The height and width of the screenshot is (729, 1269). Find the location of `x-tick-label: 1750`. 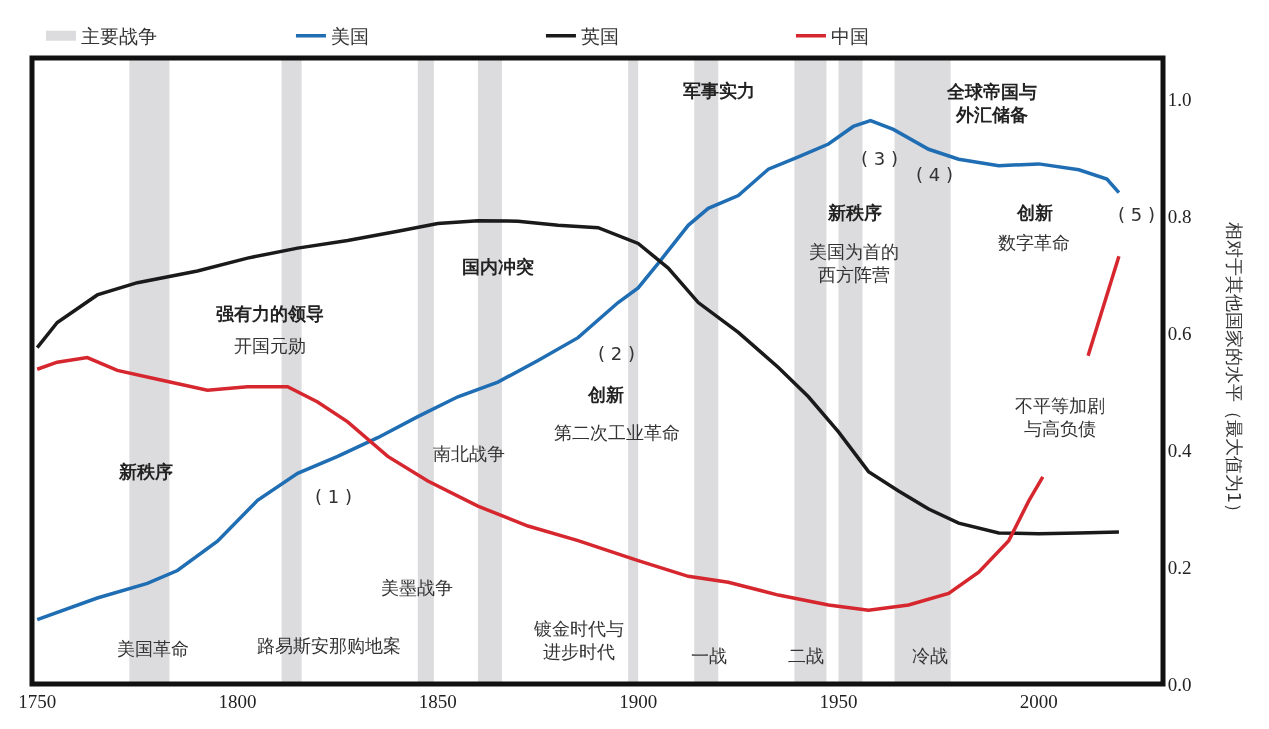

x-tick-label: 1750 is located at coordinates (37, 701).